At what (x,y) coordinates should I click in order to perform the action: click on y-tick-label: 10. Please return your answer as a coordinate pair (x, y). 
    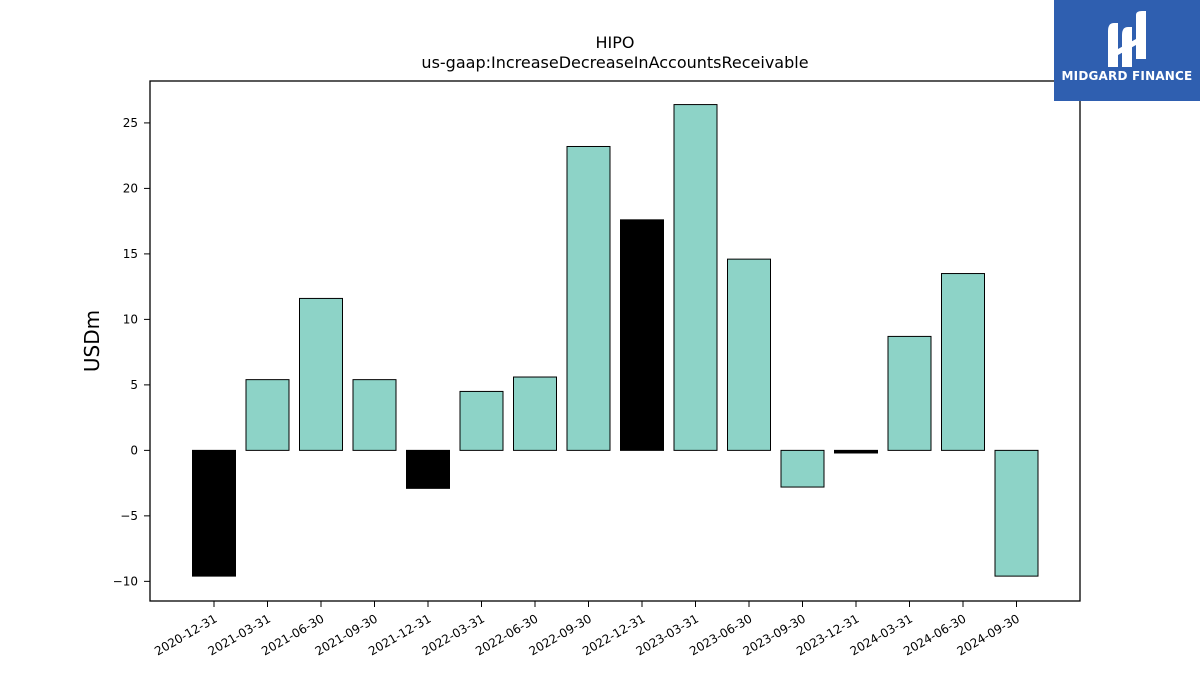
    Looking at the image, I should click on (130, 319).